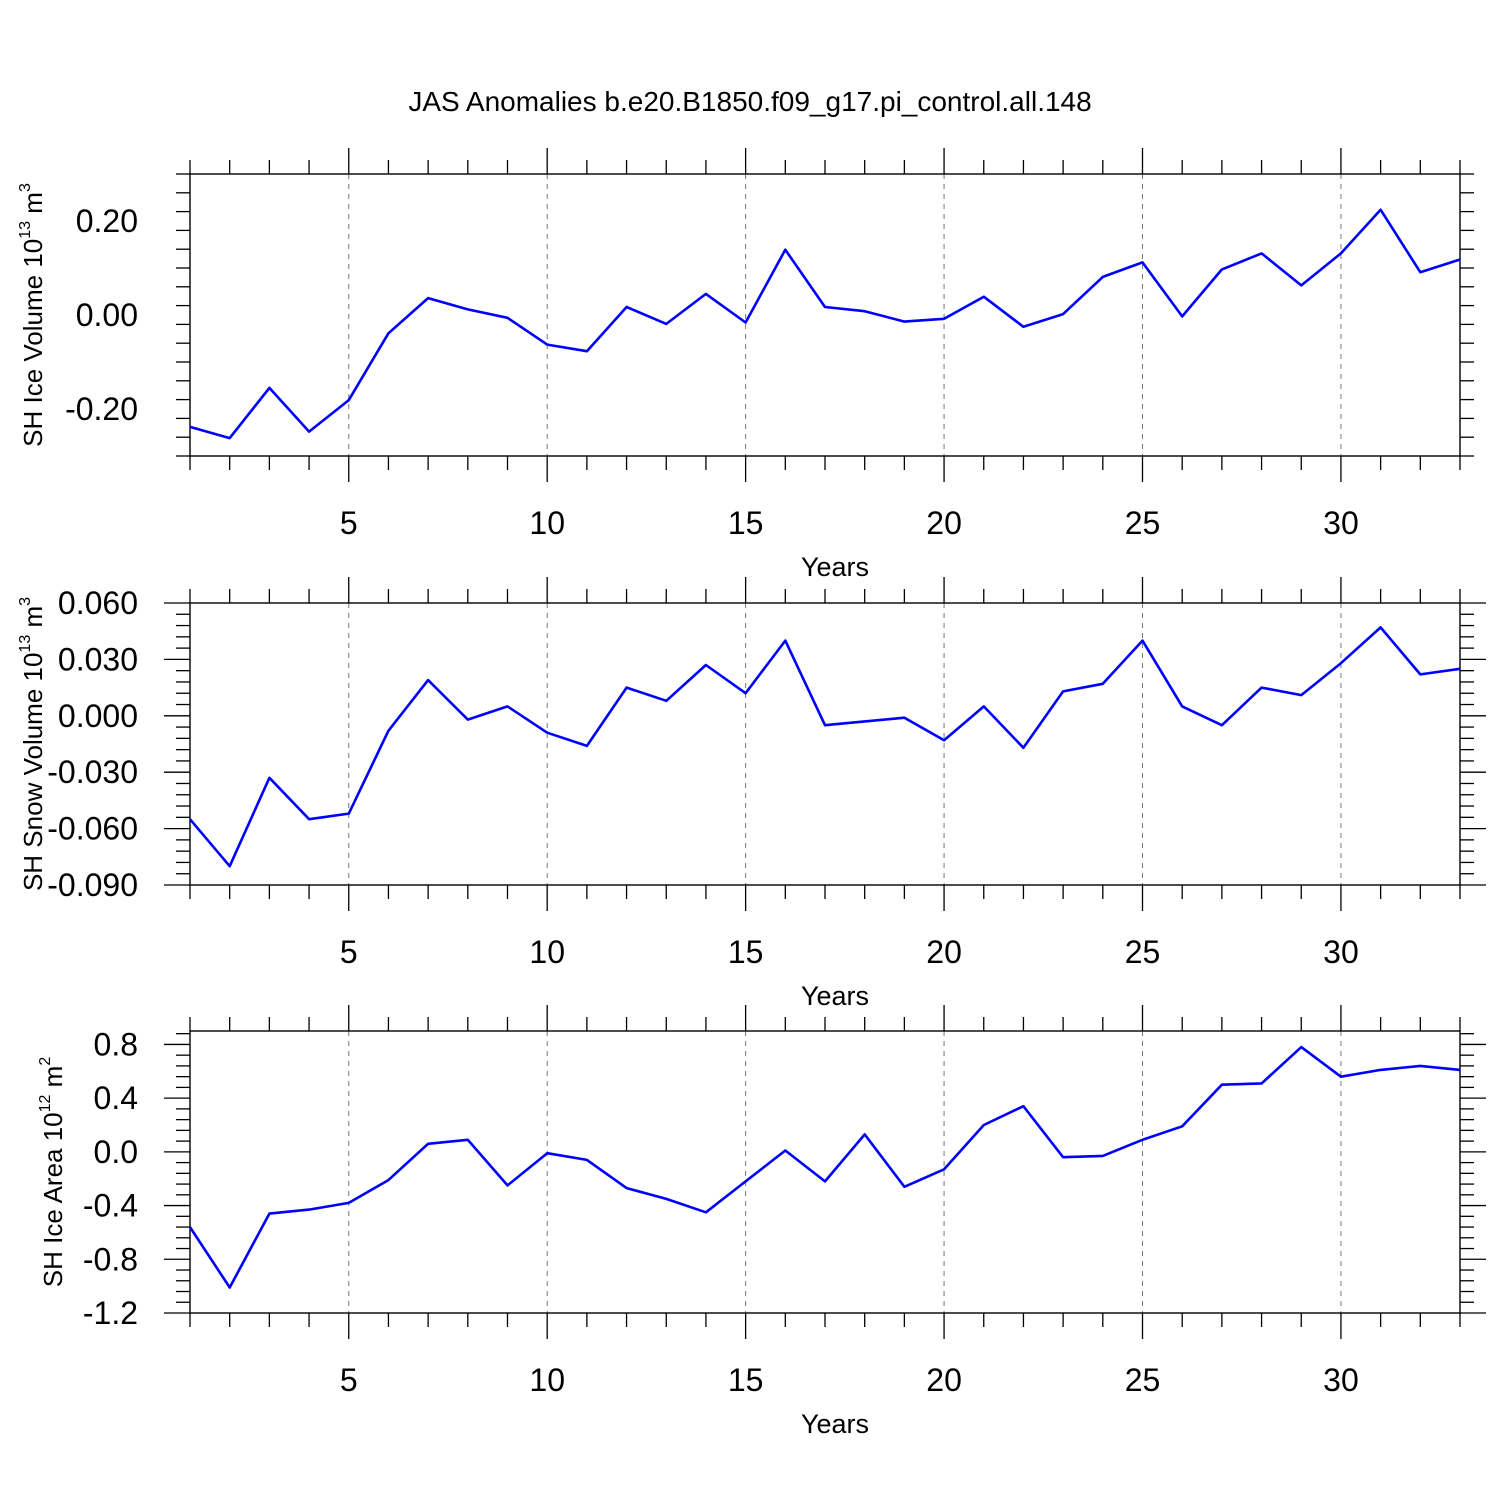 The height and width of the screenshot is (1500, 1500). What do you see at coordinates (92, 885) in the screenshot?
I see `y-tick-label: -0.090` at bounding box center [92, 885].